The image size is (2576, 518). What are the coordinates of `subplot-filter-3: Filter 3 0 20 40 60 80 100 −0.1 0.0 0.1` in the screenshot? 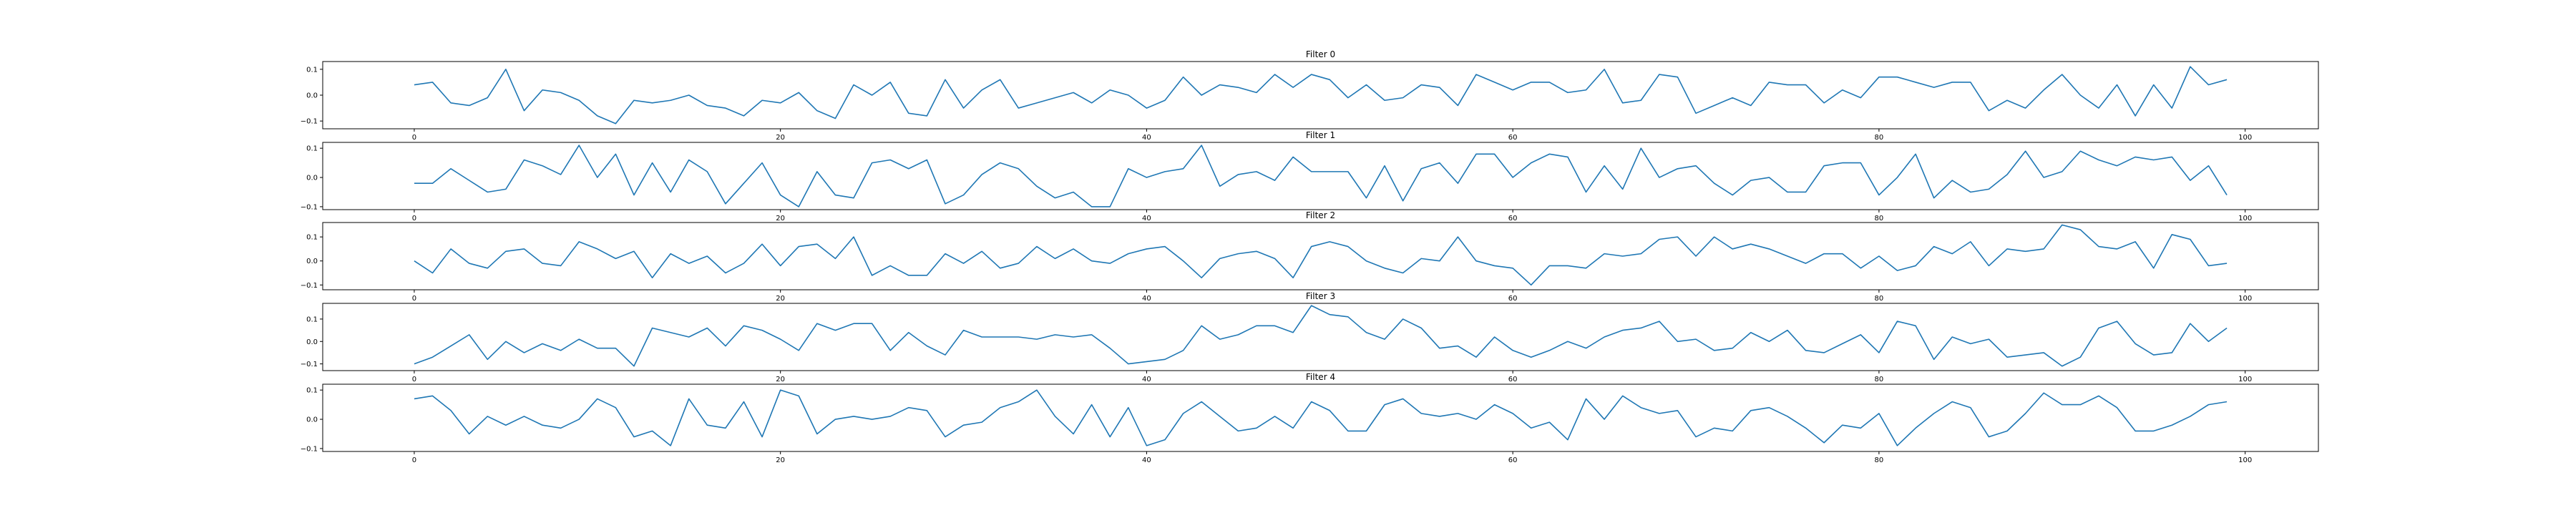 It's located at (1310, 337).